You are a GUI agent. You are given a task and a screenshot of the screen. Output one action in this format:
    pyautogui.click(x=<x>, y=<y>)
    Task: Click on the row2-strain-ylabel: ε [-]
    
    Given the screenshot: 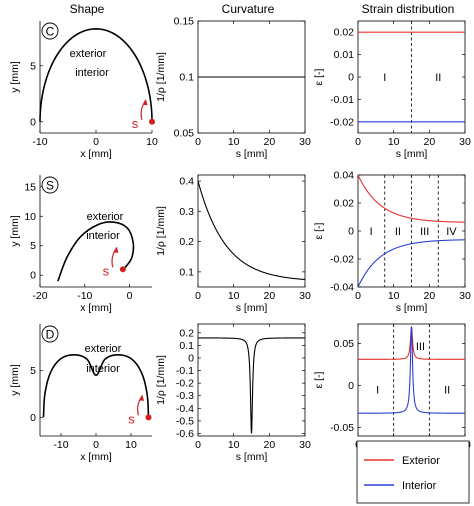 What is the action you would take?
    pyautogui.click(x=319, y=230)
    